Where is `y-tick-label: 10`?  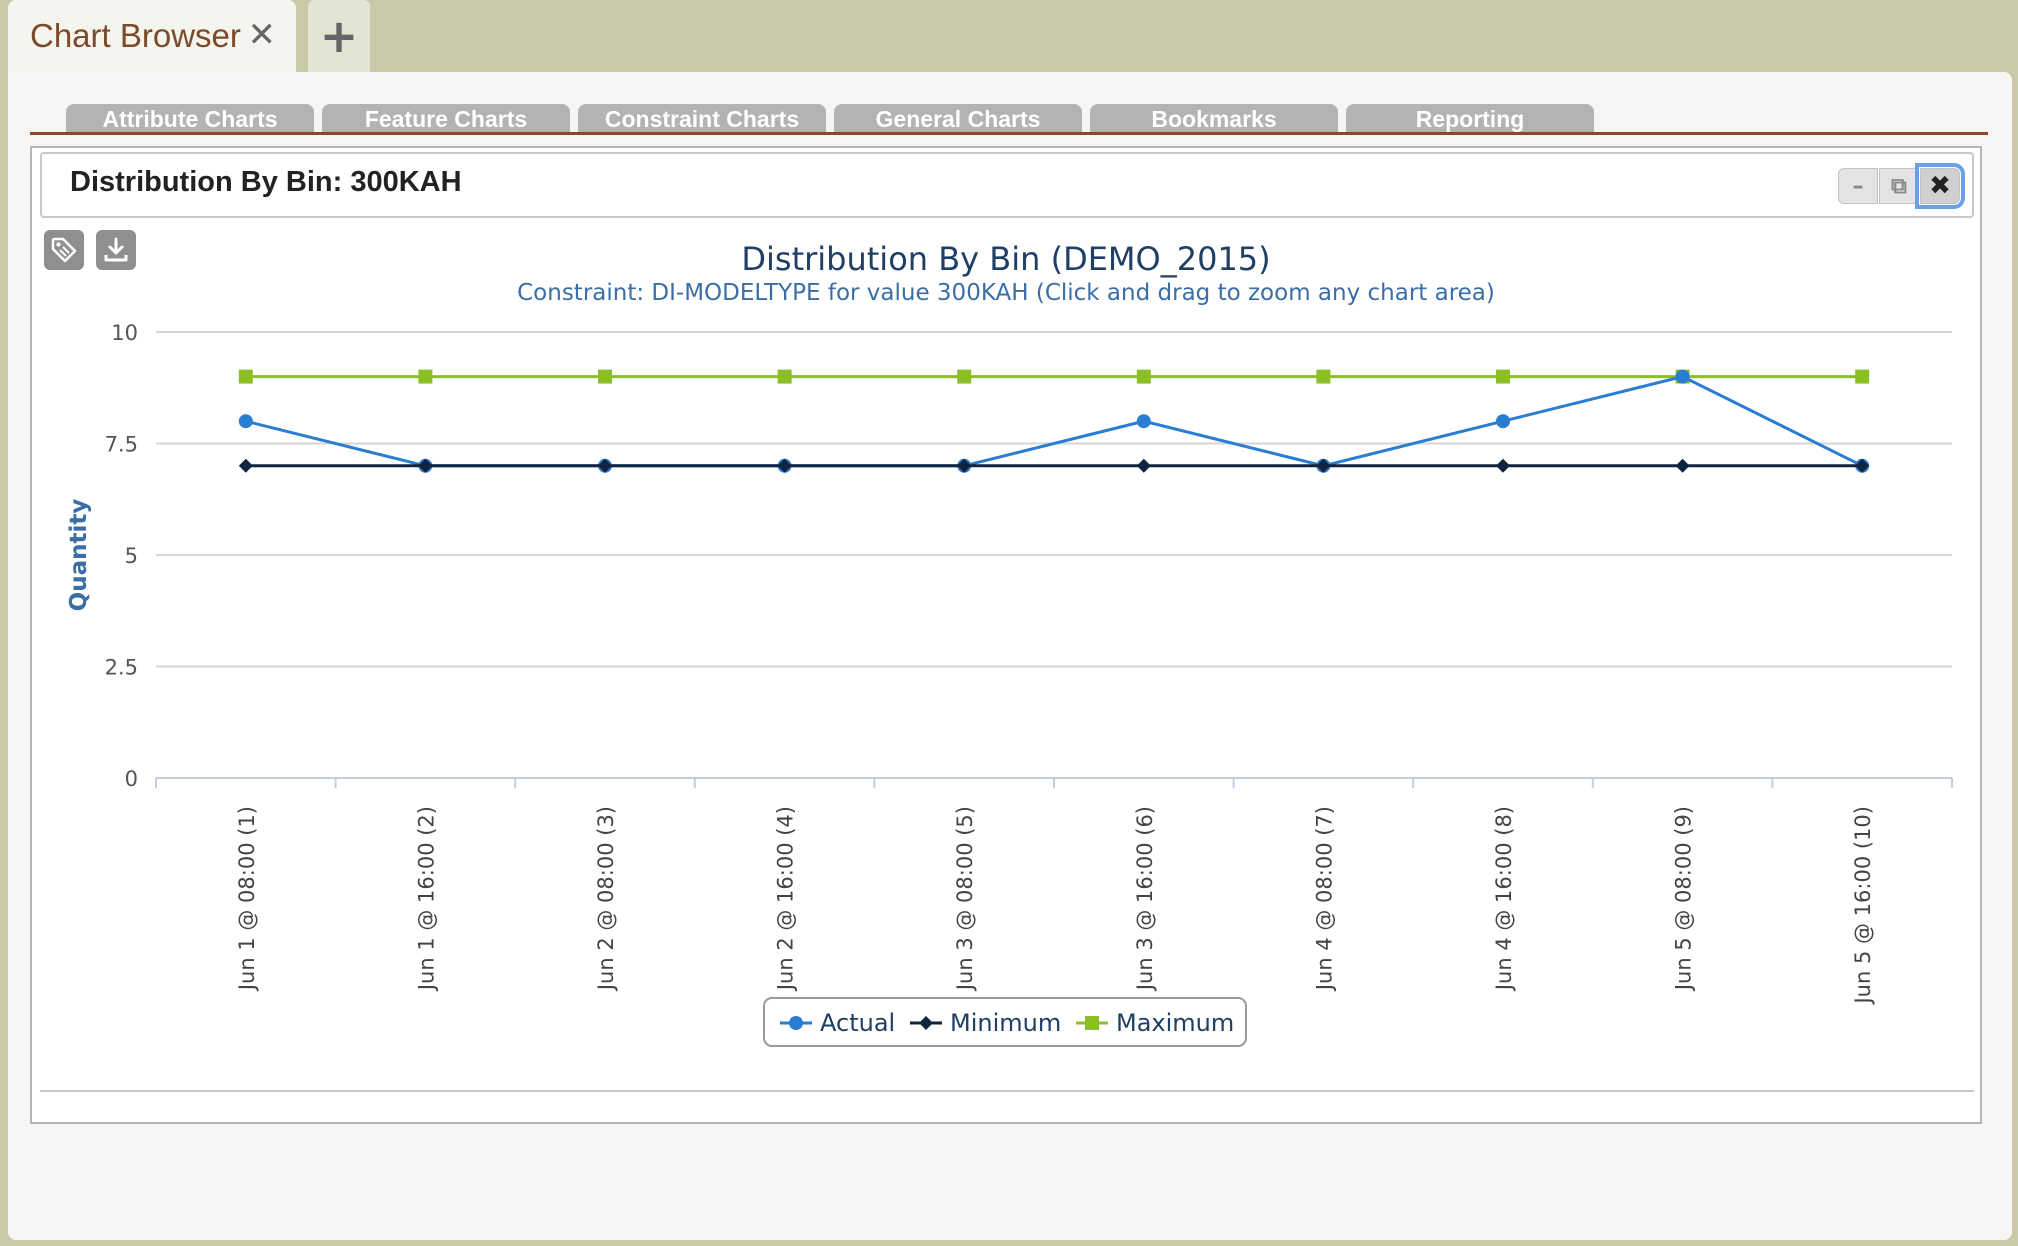 y-tick-label: 10 is located at coordinates (124, 333).